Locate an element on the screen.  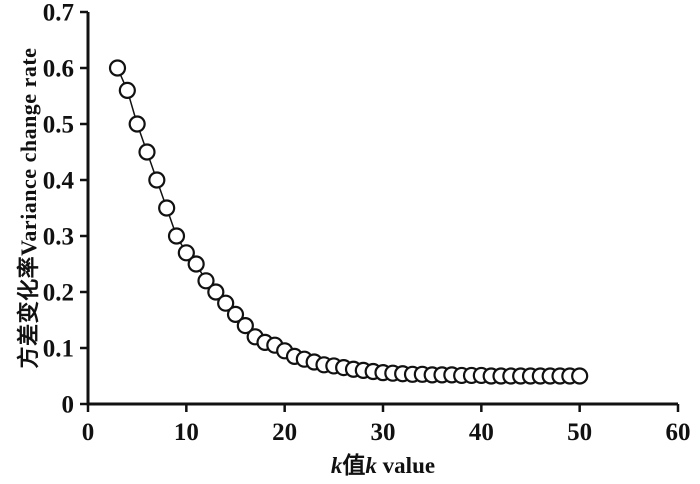
y-axis-label: 方差变化率Variance change rate is located at coordinates (27, 208).